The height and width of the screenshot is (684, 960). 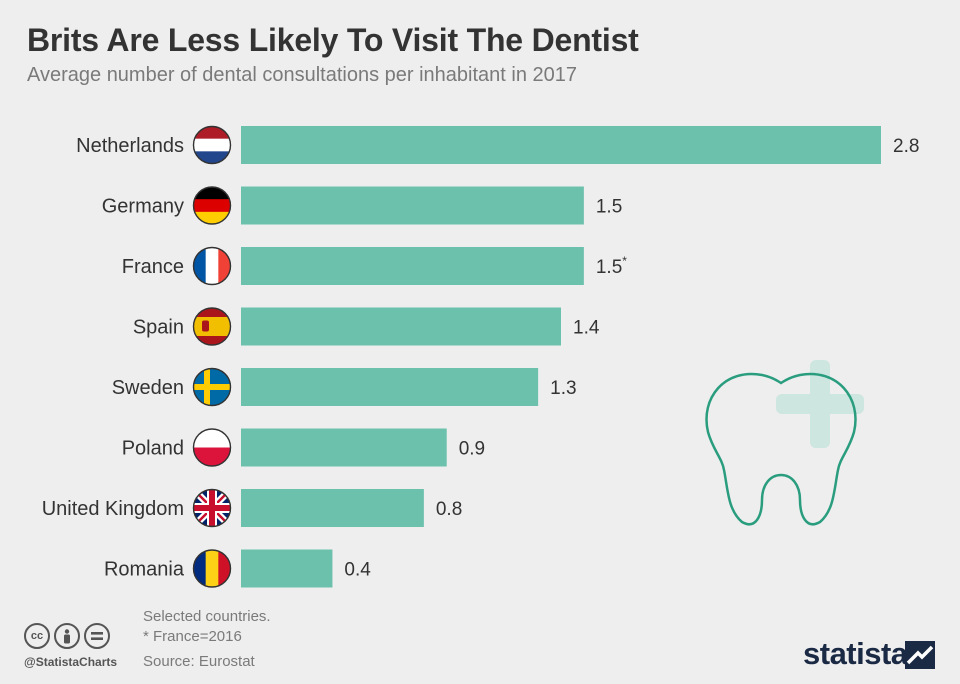 I want to click on no-derivatives-icon, so click(x=97, y=636).